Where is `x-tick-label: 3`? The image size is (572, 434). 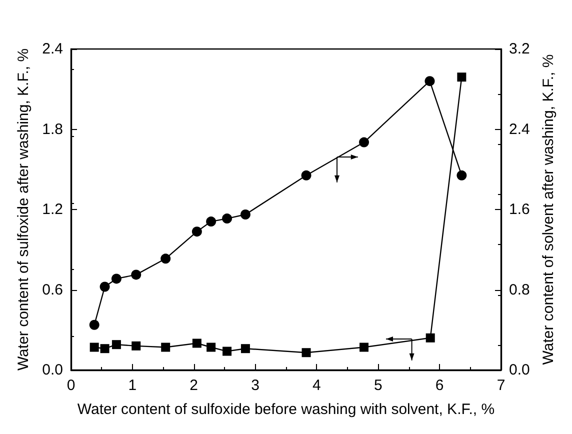
x-tick-label: 3 is located at coordinates (255, 385).